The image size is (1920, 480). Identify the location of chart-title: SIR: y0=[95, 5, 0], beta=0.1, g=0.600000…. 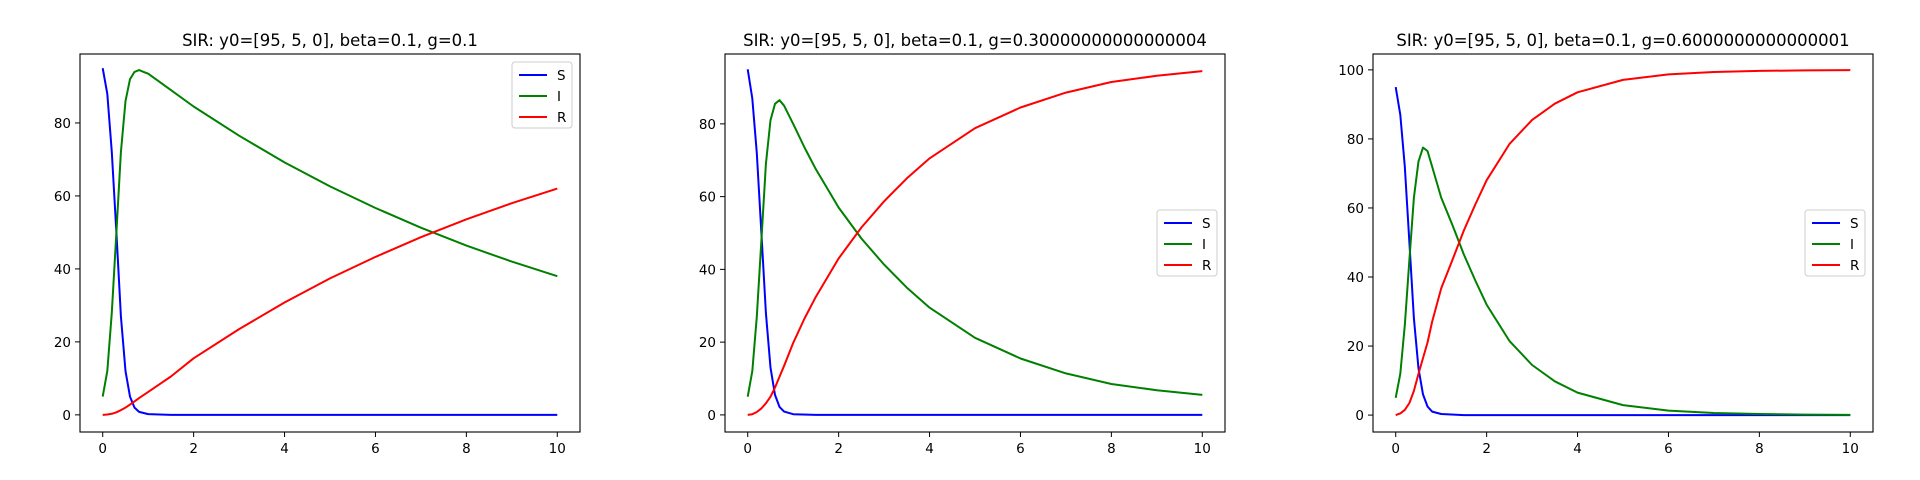
(1622, 40).